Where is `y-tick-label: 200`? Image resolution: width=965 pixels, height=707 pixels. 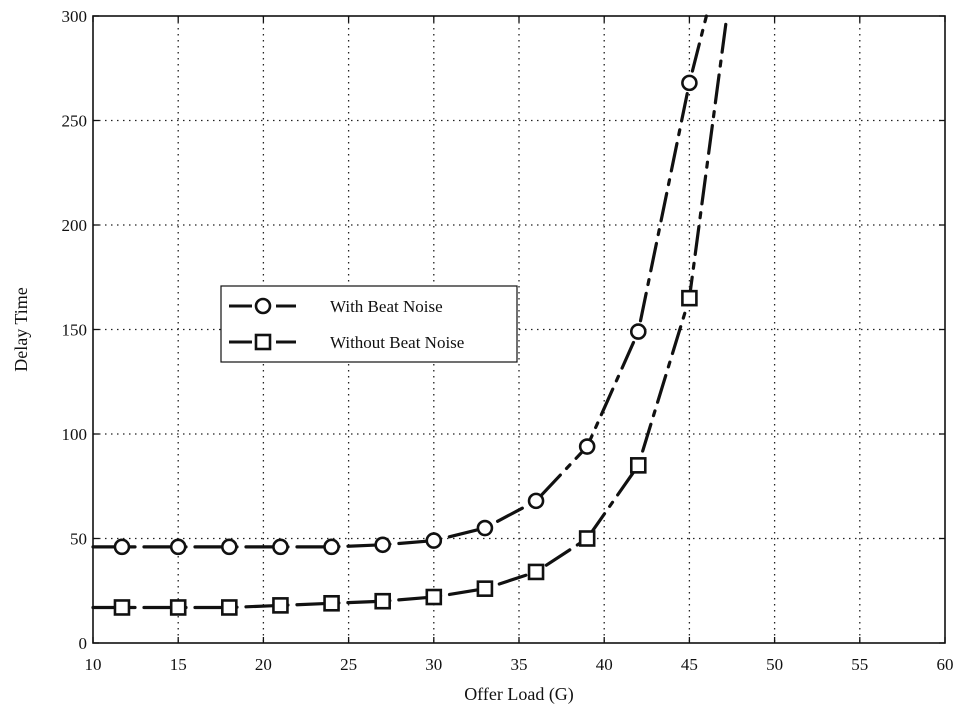 y-tick-label: 200 is located at coordinates (75, 225).